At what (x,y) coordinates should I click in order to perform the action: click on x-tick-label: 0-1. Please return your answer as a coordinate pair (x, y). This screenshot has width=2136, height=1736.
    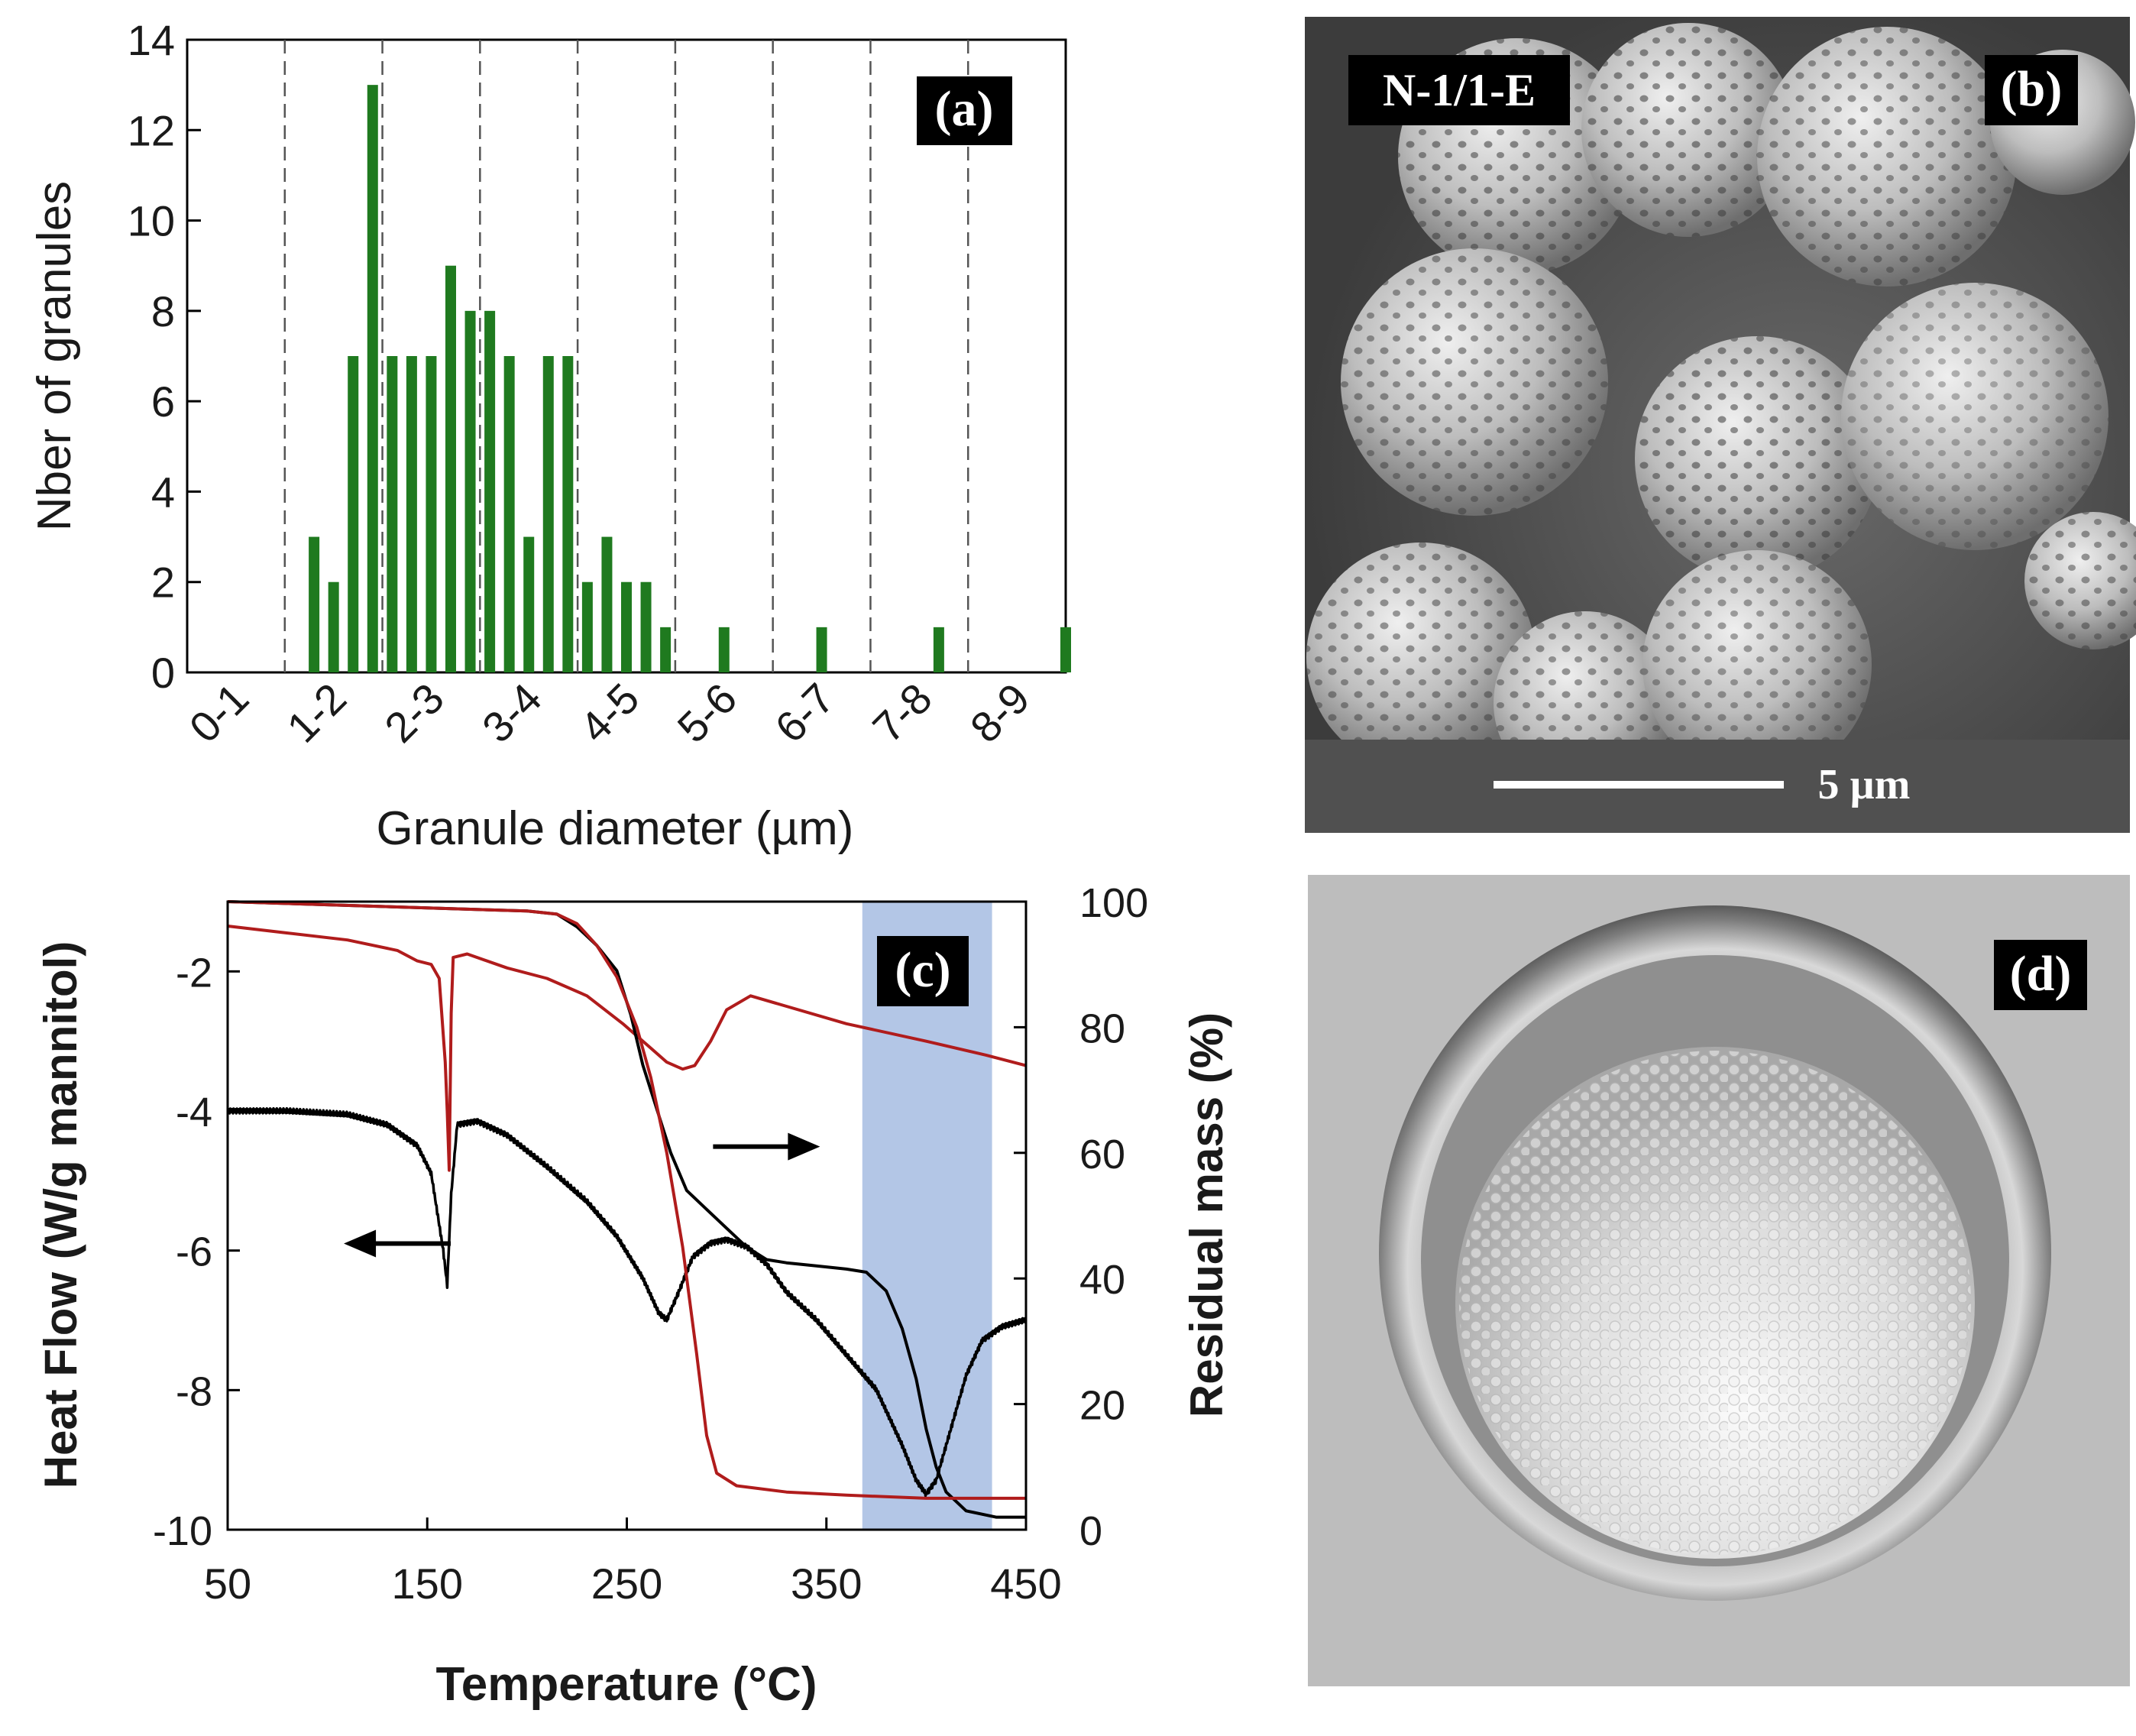
    Looking at the image, I should click on (219, 713).